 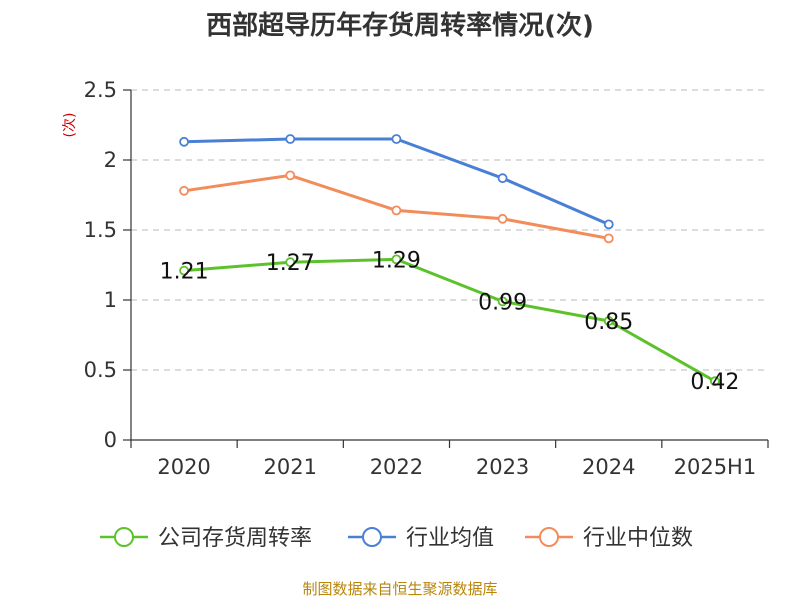 I want to click on data-label-2025H1: 0.42, so click(x=714, y=382).